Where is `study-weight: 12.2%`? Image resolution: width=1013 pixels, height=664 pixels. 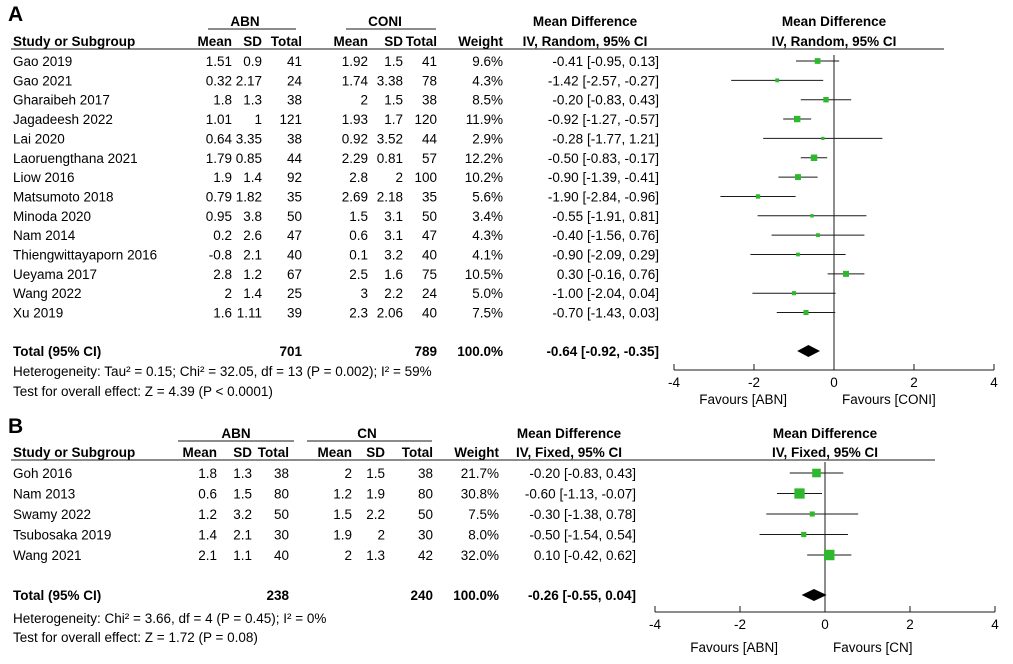 study-weight: 12.2% is located at coordinates (484, 158).